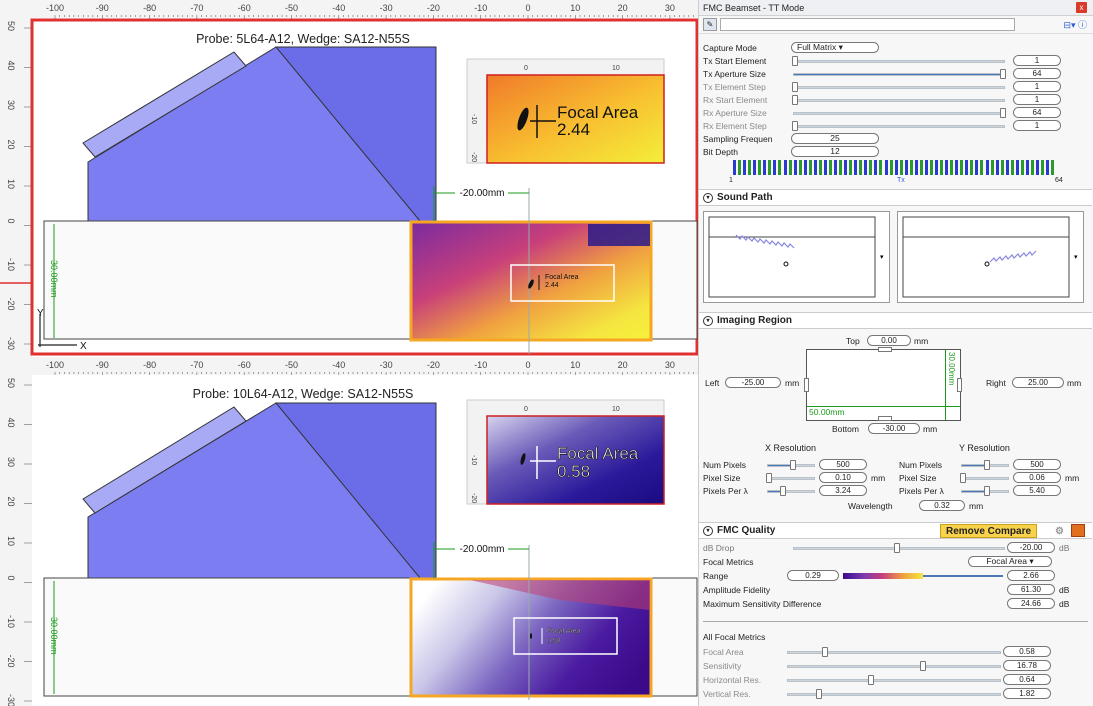  What do you see at coordinates (712, 383) in the screenshot?
I see `left-label: Left` at bounding box center [712, 383].